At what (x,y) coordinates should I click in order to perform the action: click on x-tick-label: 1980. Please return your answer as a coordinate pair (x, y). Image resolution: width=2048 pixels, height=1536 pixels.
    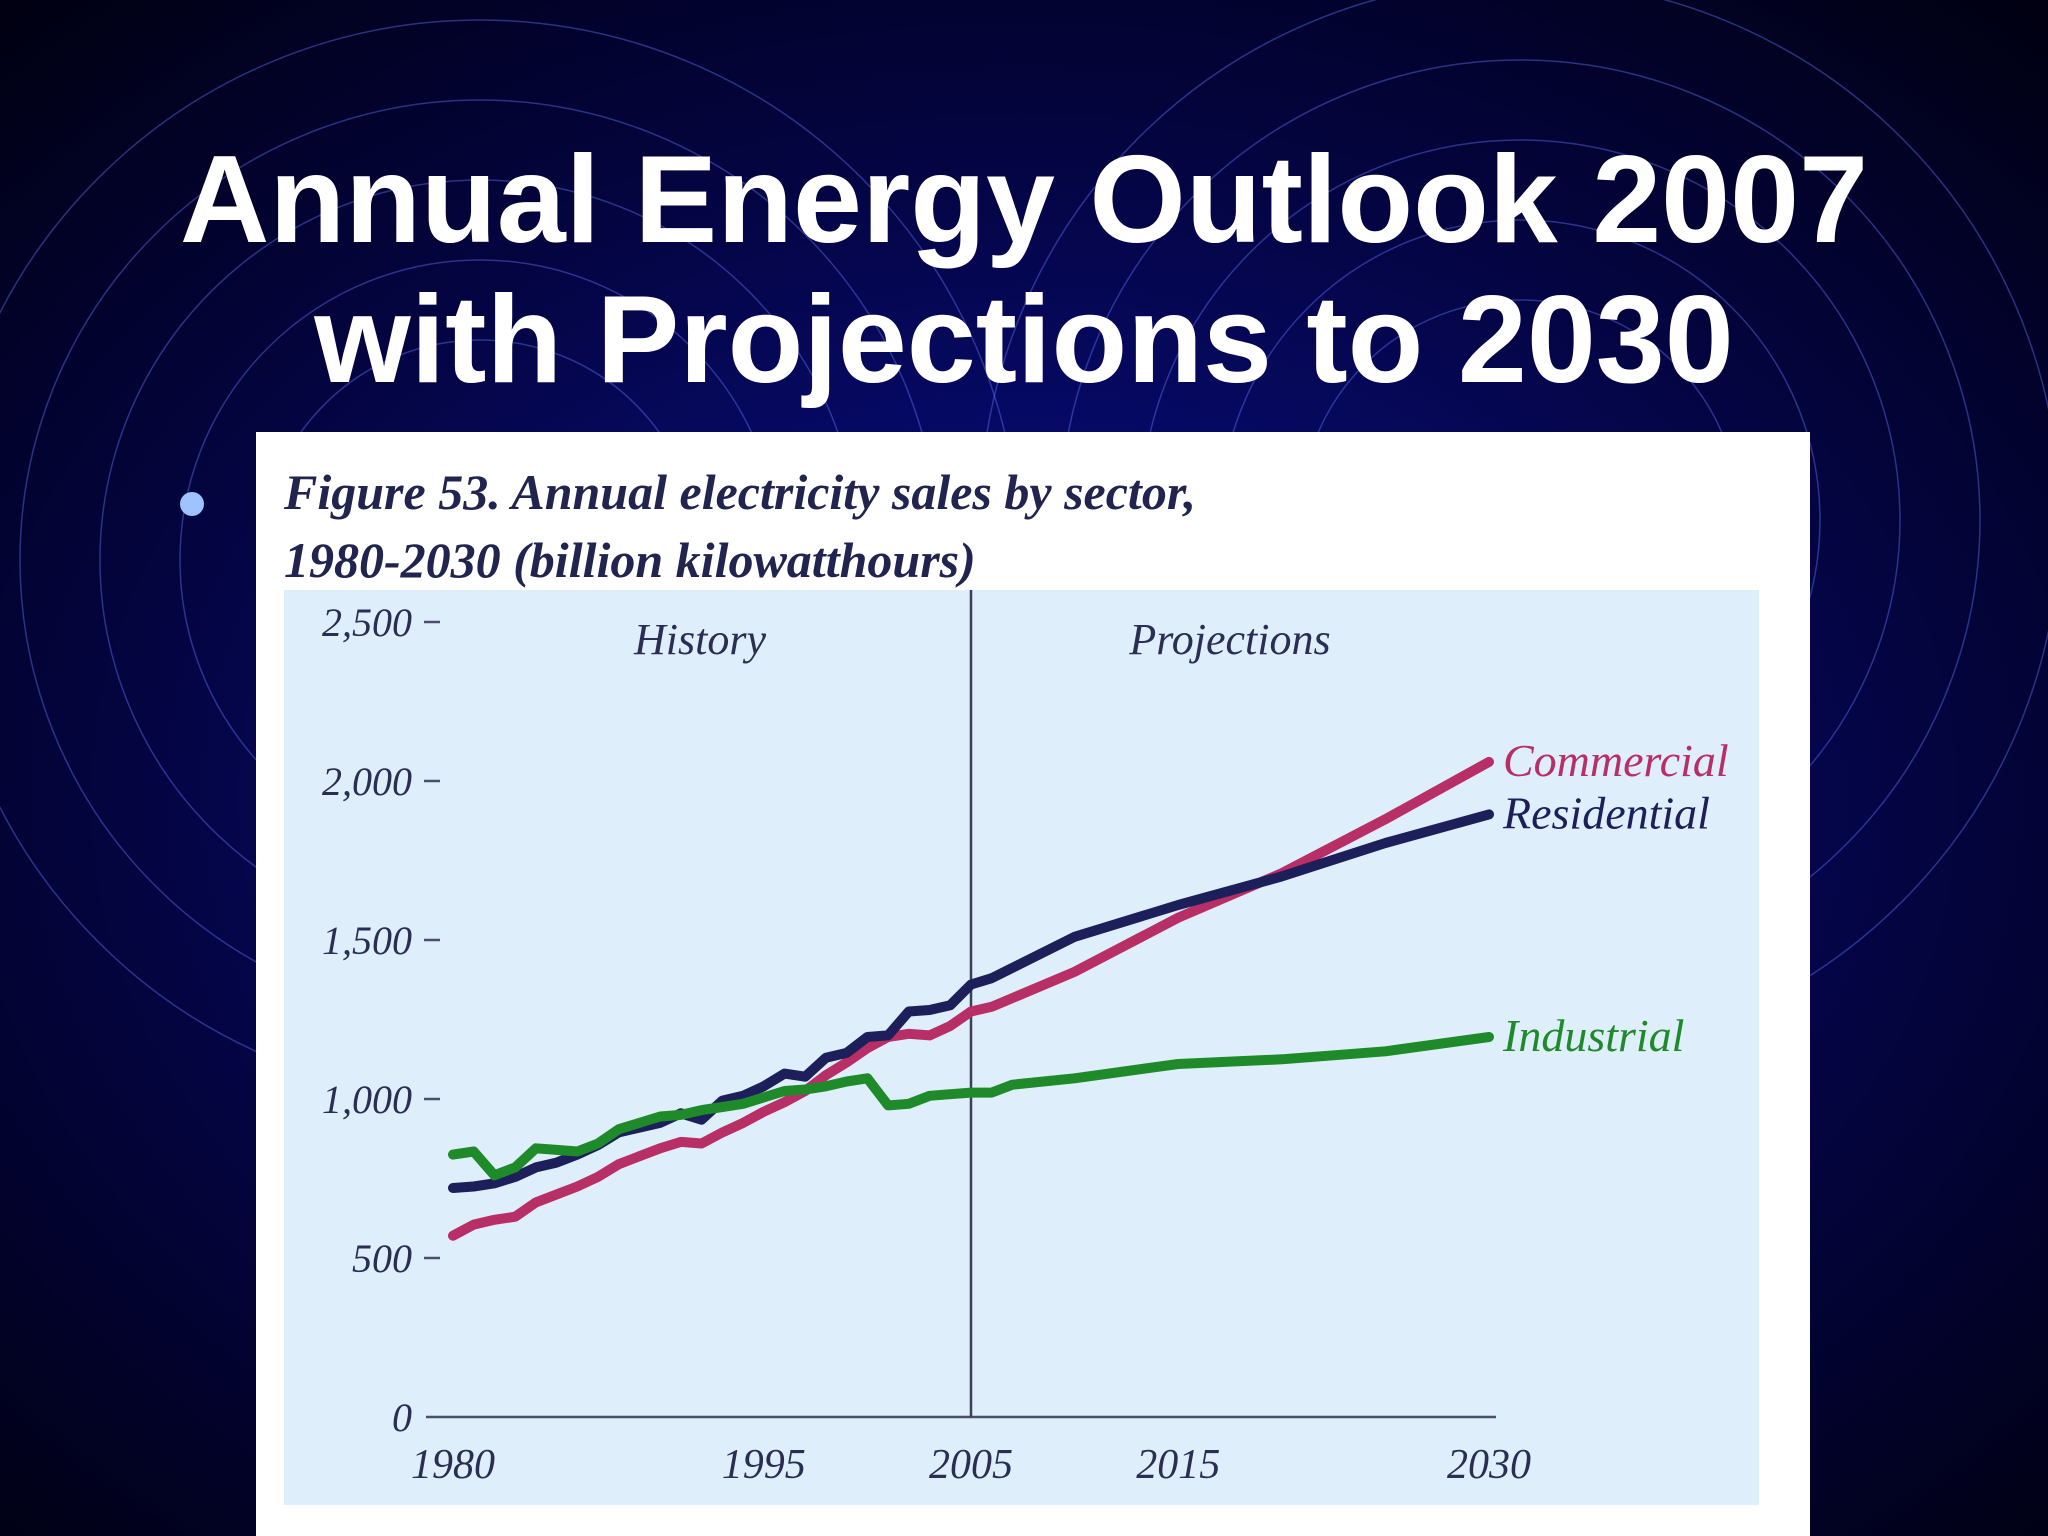
    Looking at the image, I should click on (453, 1465).